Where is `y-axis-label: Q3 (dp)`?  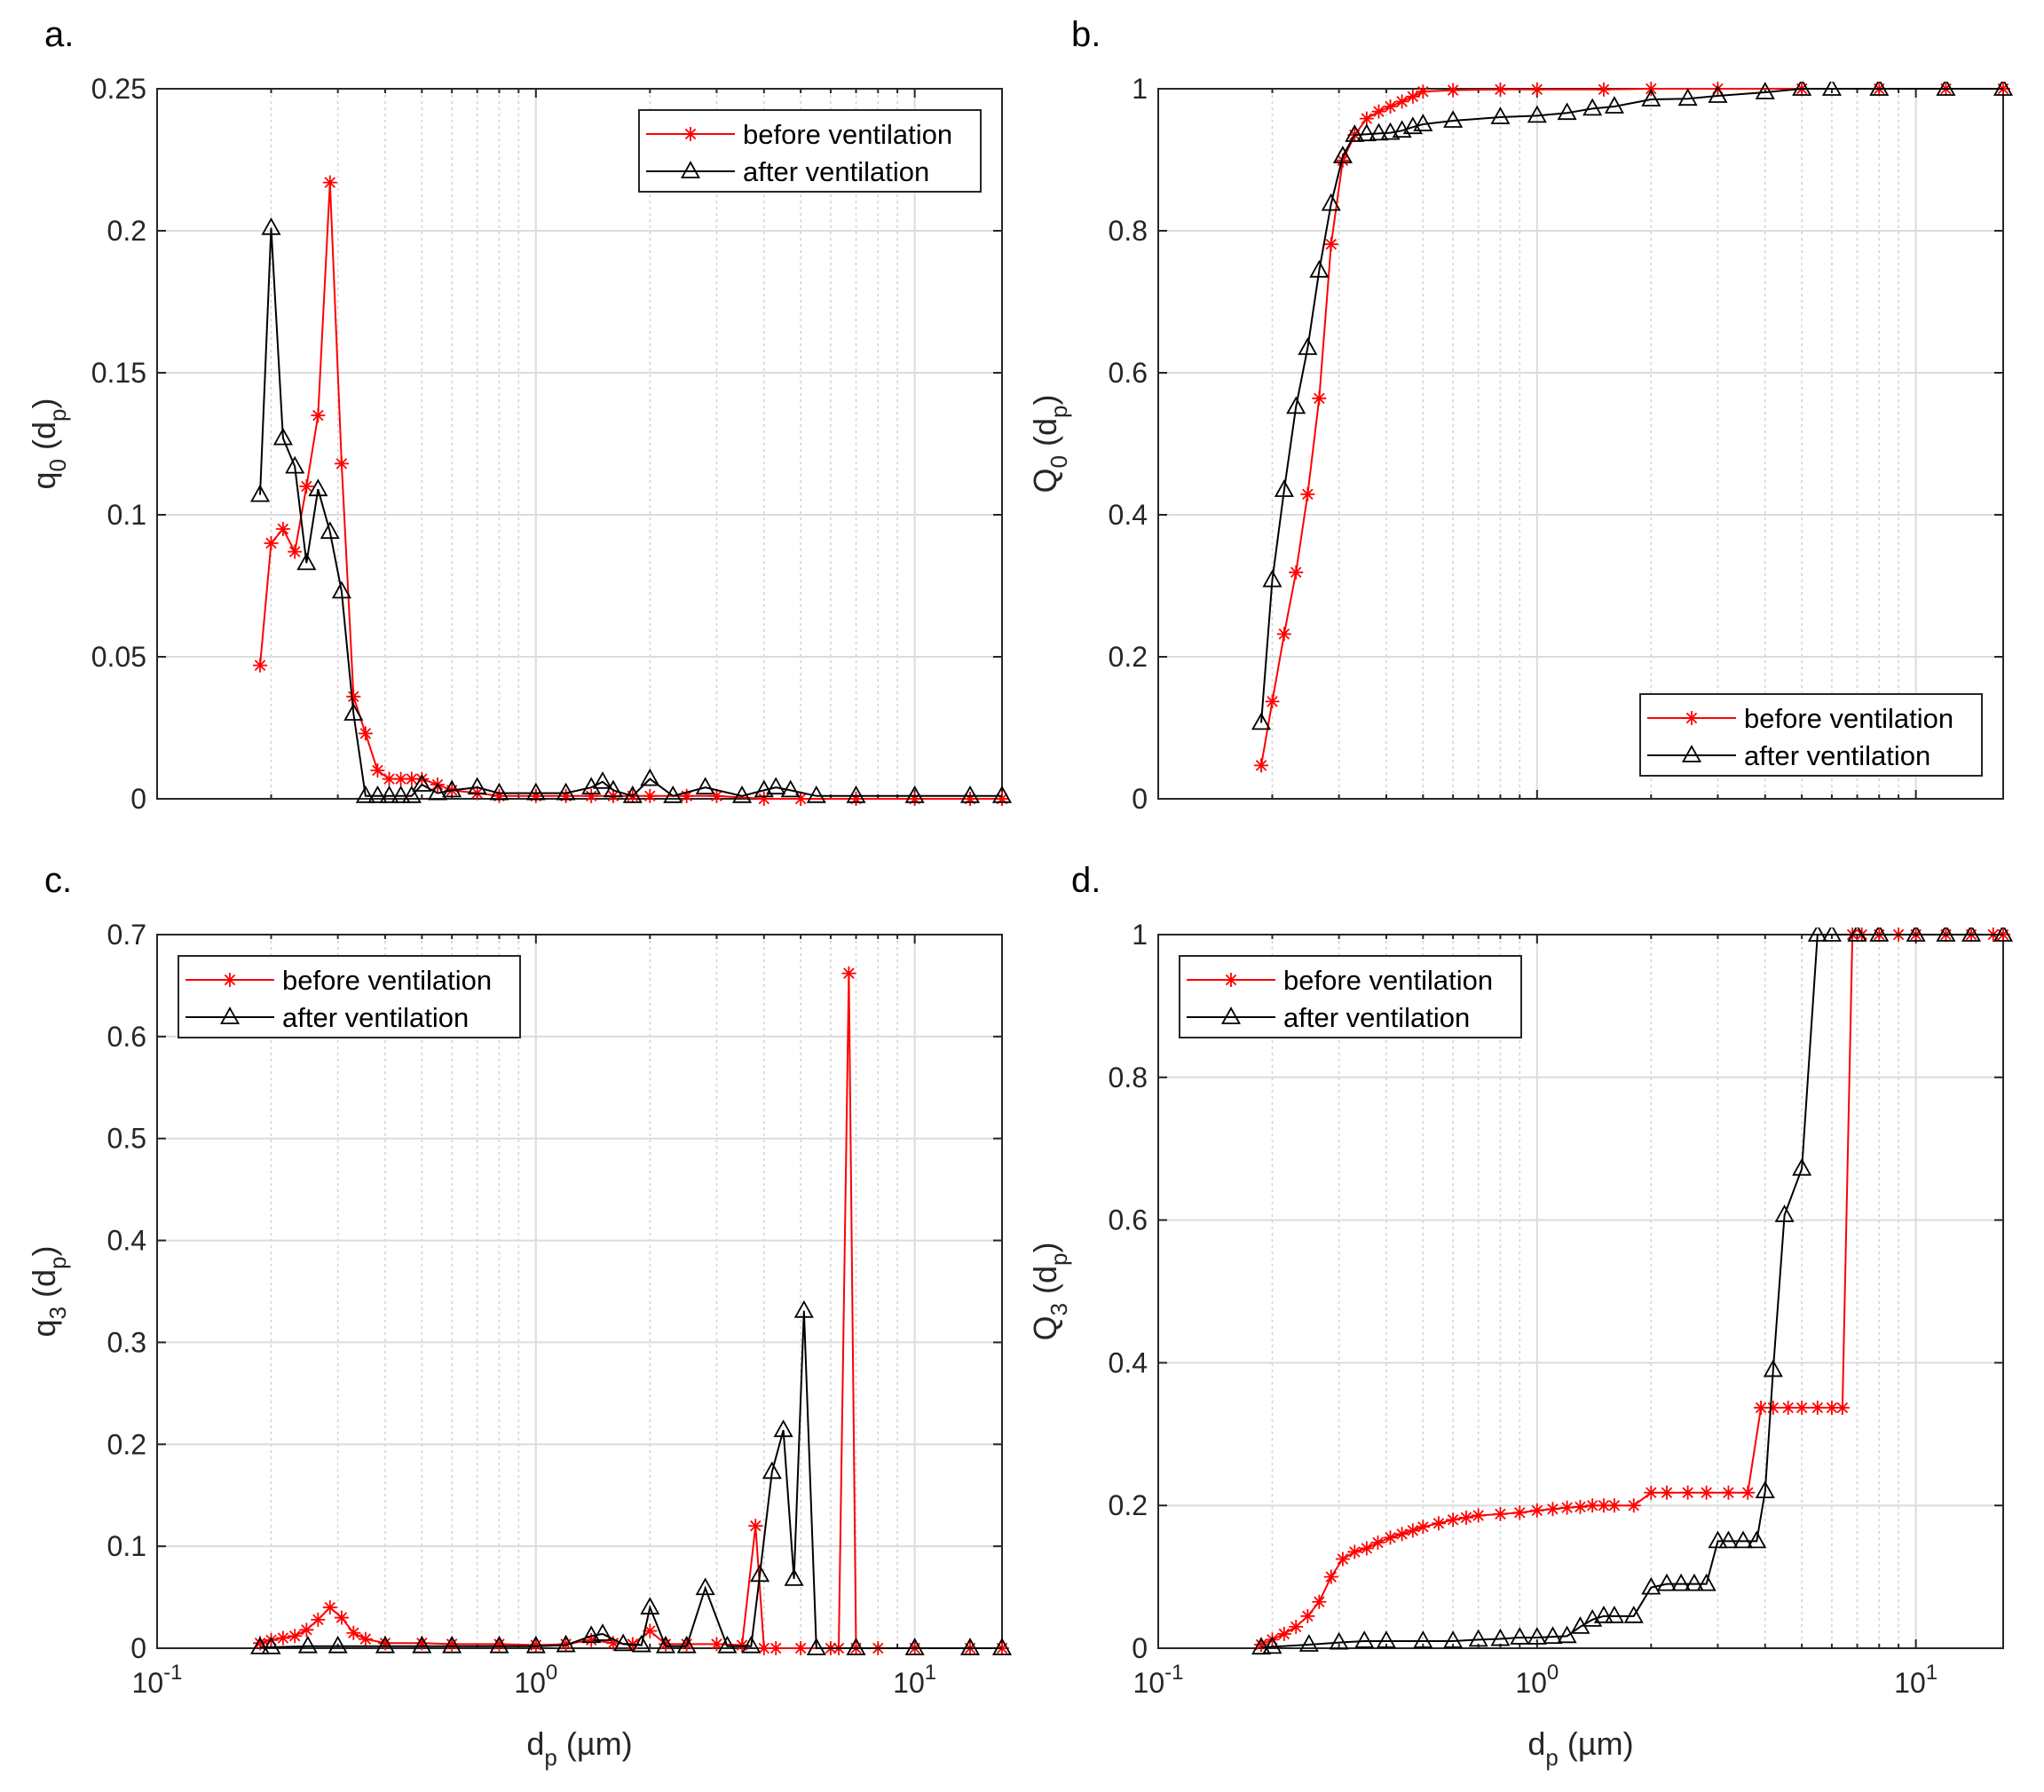 y-axis-label: Q3 (dp) is located at coordinates (1049, 1292).